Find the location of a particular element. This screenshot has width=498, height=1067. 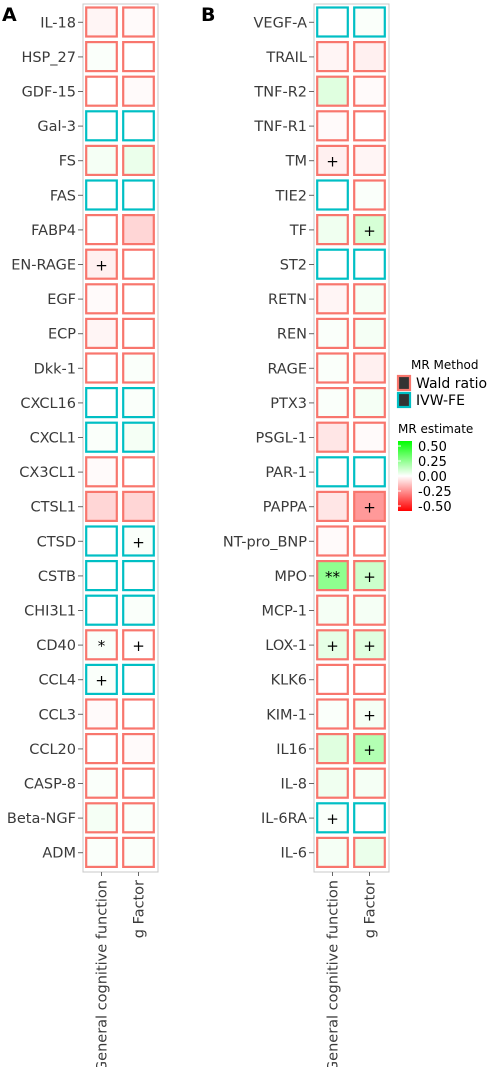

legend-ivw-fe-key is located at coordinates (404, 400).